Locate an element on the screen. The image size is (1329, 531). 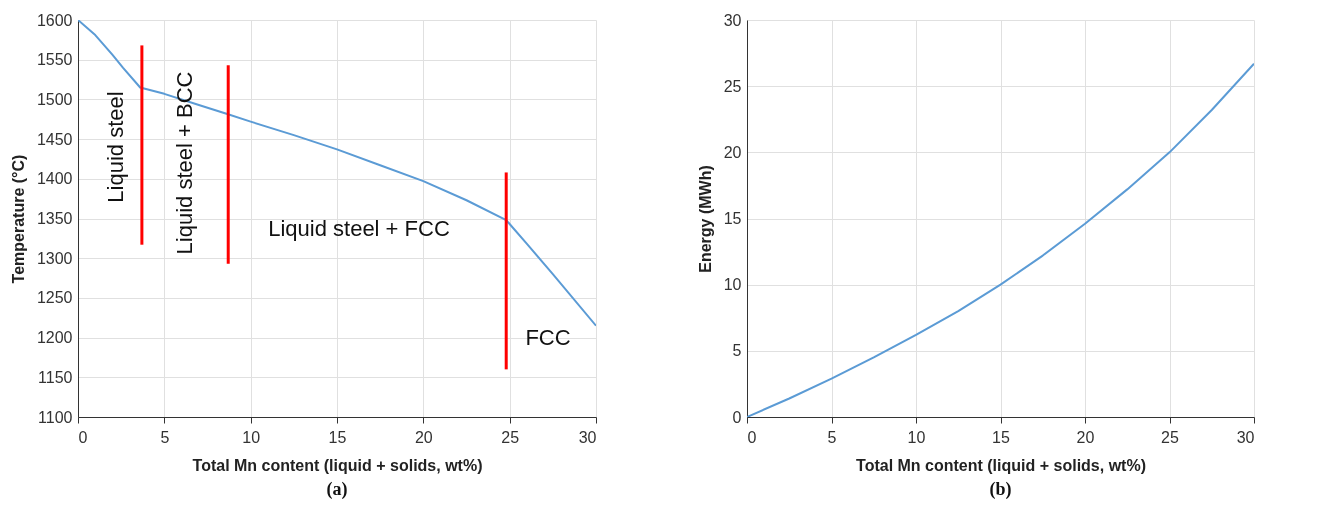
y-tick-label: 1150 is located at coordinates (55, 377).